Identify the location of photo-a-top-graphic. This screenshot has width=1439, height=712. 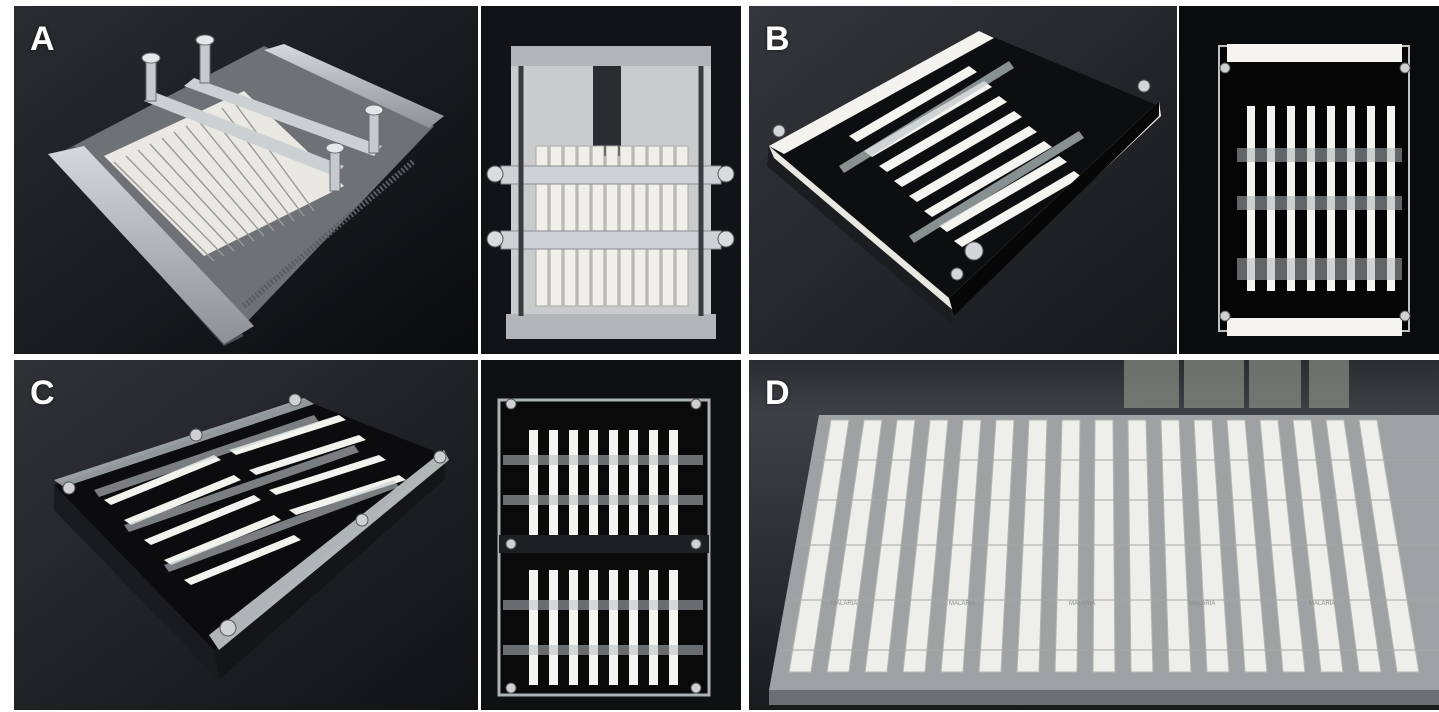
(611, 180).